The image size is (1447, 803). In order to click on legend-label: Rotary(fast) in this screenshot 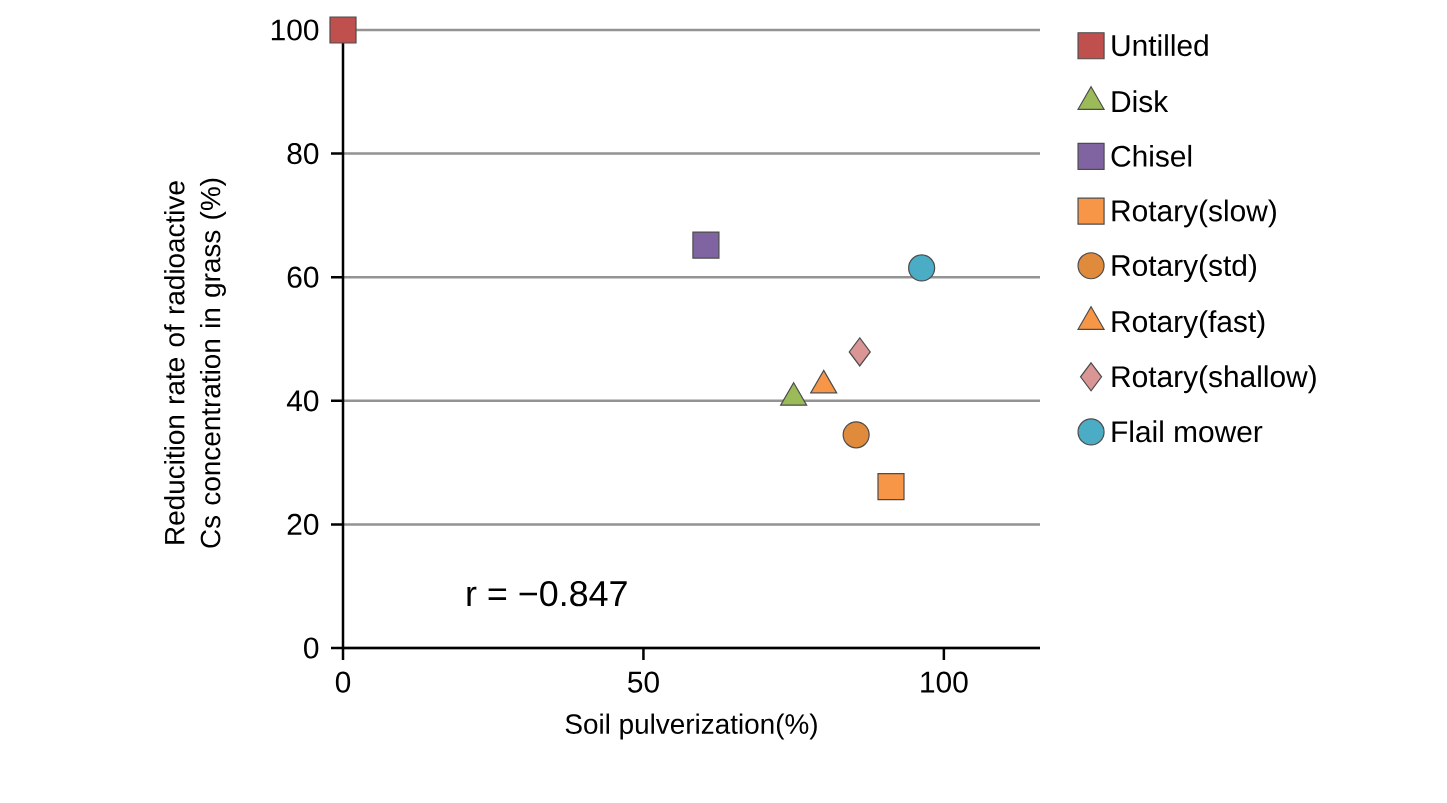, I will do `click(1188, 324)`.